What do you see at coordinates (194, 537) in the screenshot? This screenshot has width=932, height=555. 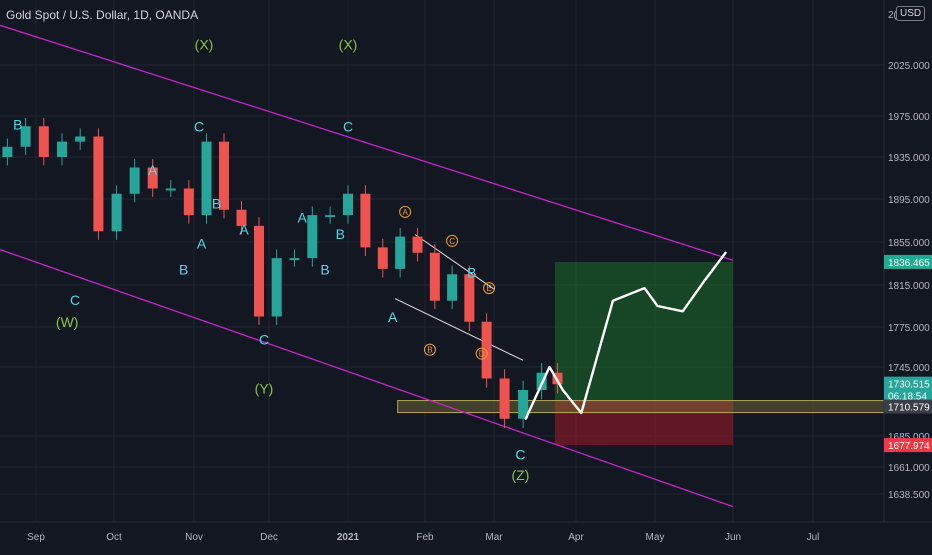 I see `time-axis-tick: Nov` at bounding box center [194, 537].